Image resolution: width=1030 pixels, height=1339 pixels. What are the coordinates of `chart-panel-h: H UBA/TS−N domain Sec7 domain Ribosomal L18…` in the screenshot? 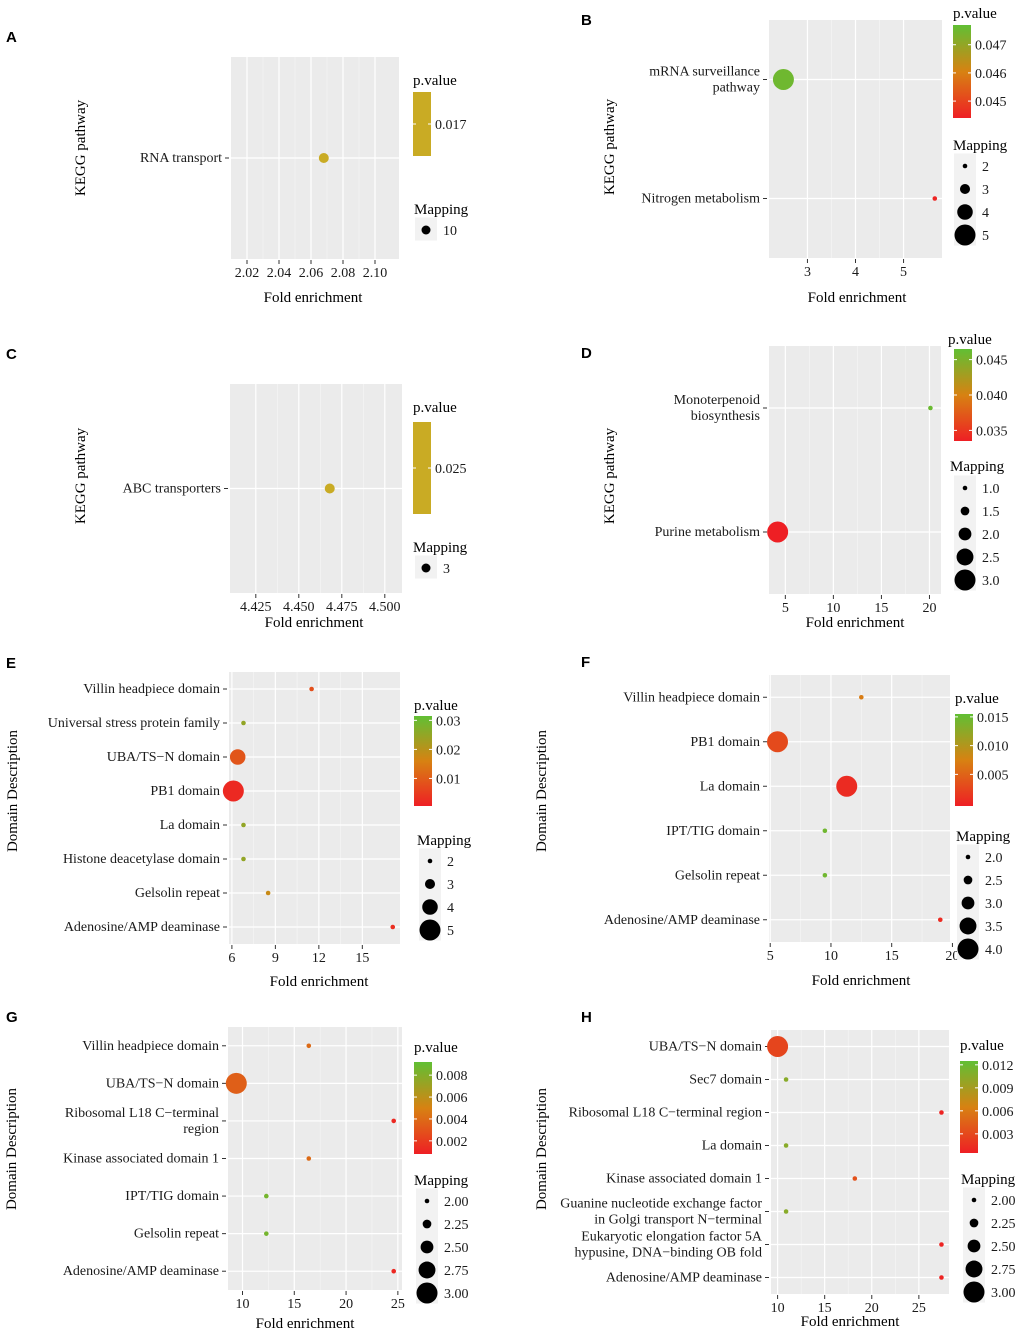 It's located at (775, 1169).